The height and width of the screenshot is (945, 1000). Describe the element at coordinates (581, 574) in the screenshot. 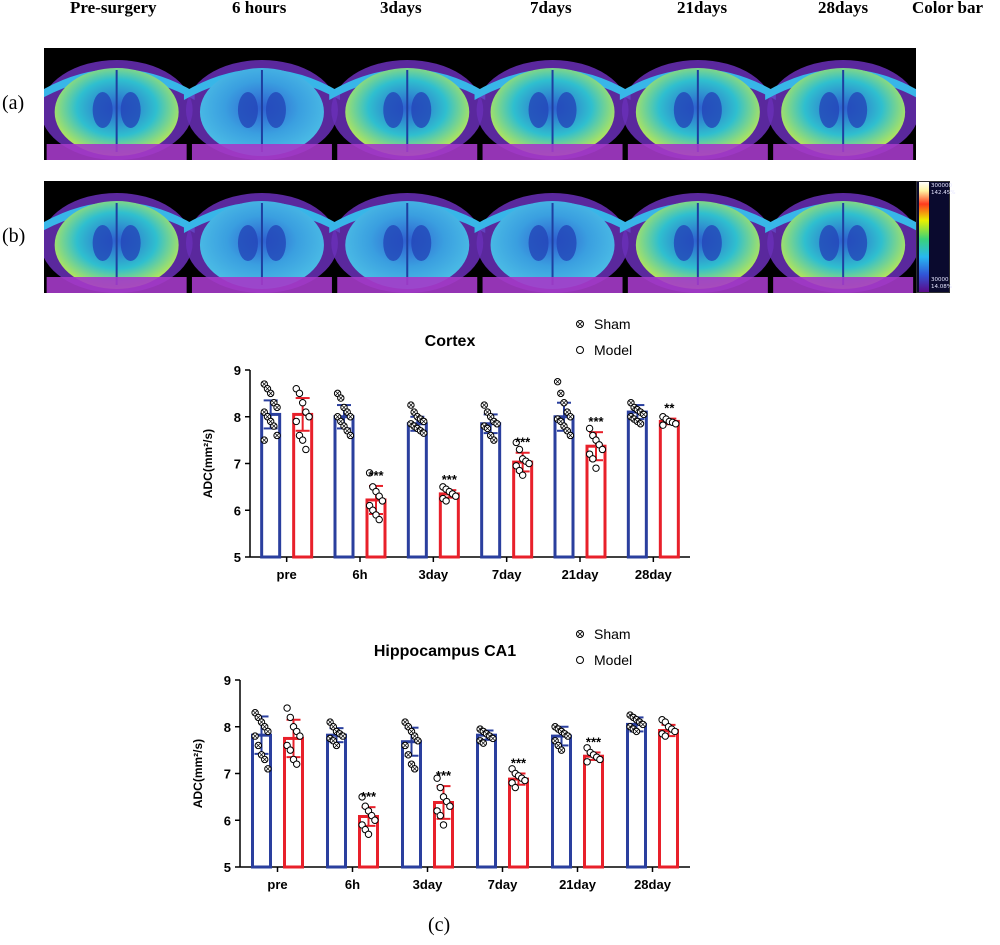

I see `x-tick-label: 21day` at that location.